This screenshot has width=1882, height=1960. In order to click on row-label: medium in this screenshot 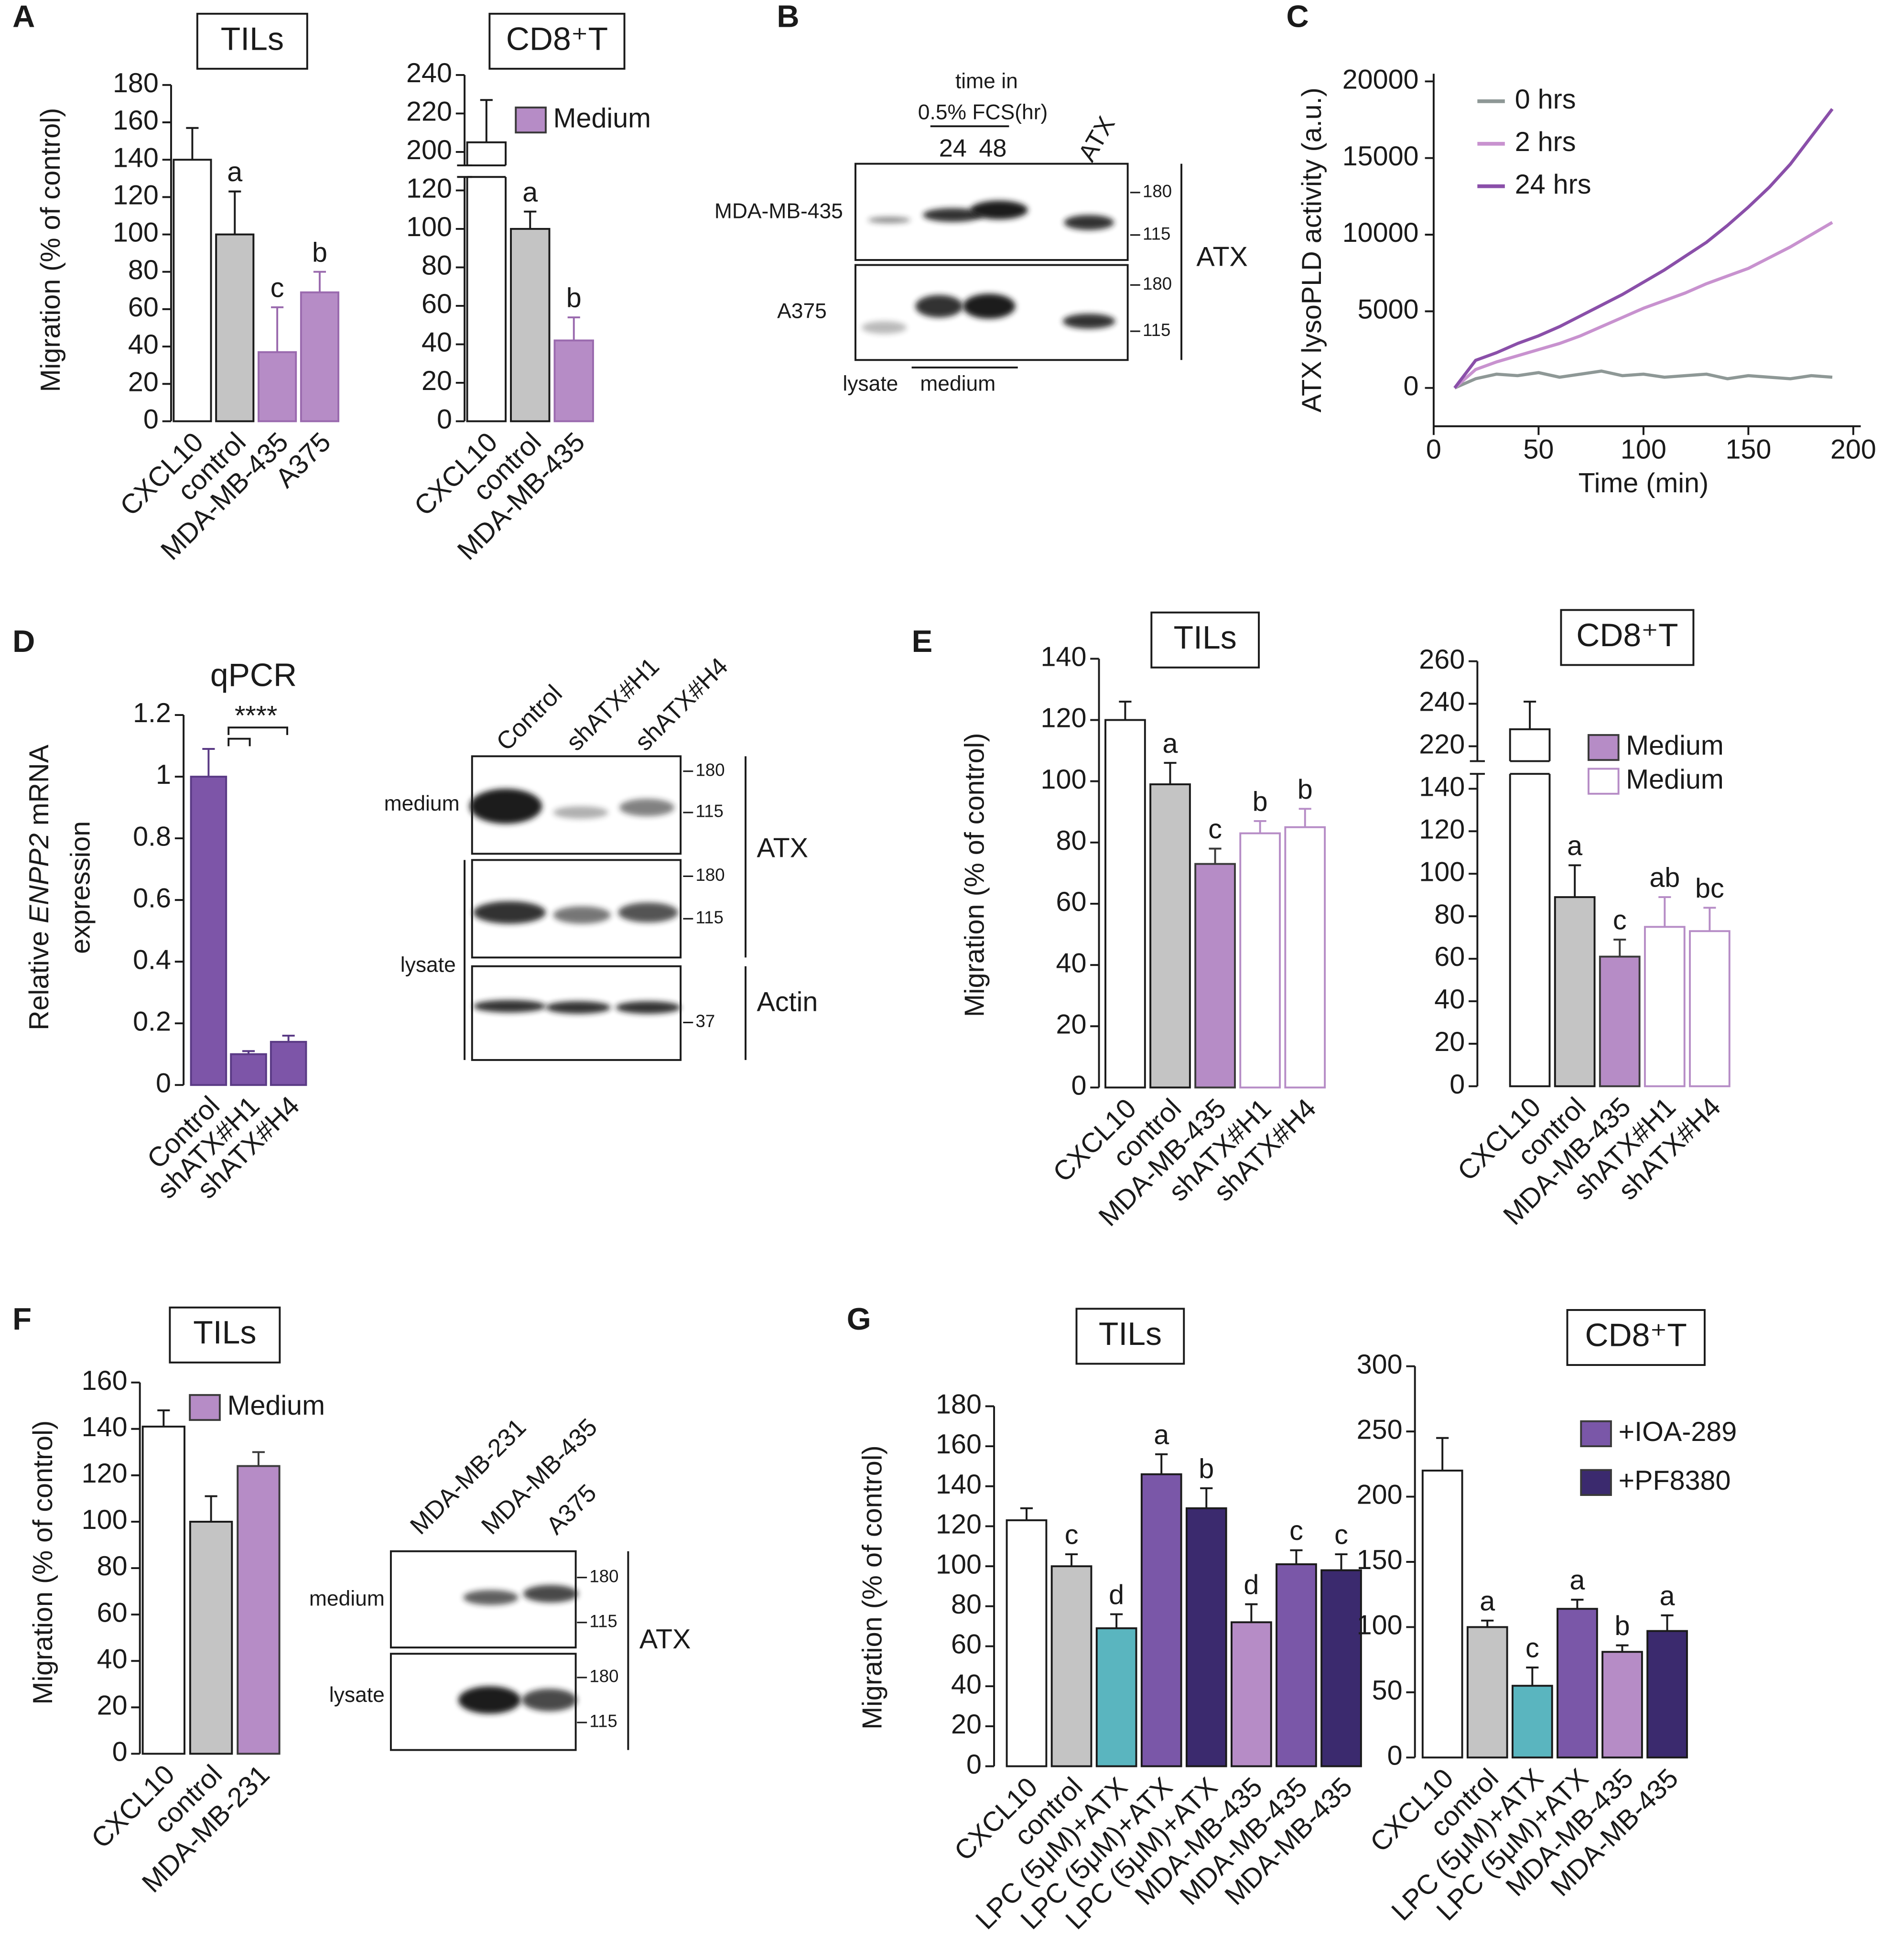, I will do `click(422, 803)`.